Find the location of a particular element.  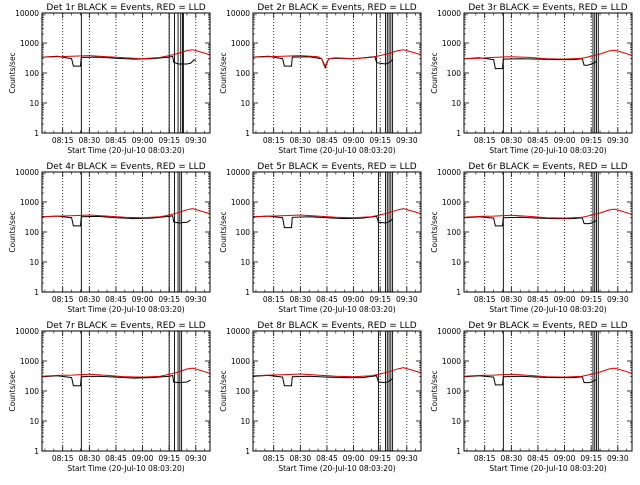

chart-title: Det 3r BLACK = Events, RED = LLD is located at coordinates (547, 8).